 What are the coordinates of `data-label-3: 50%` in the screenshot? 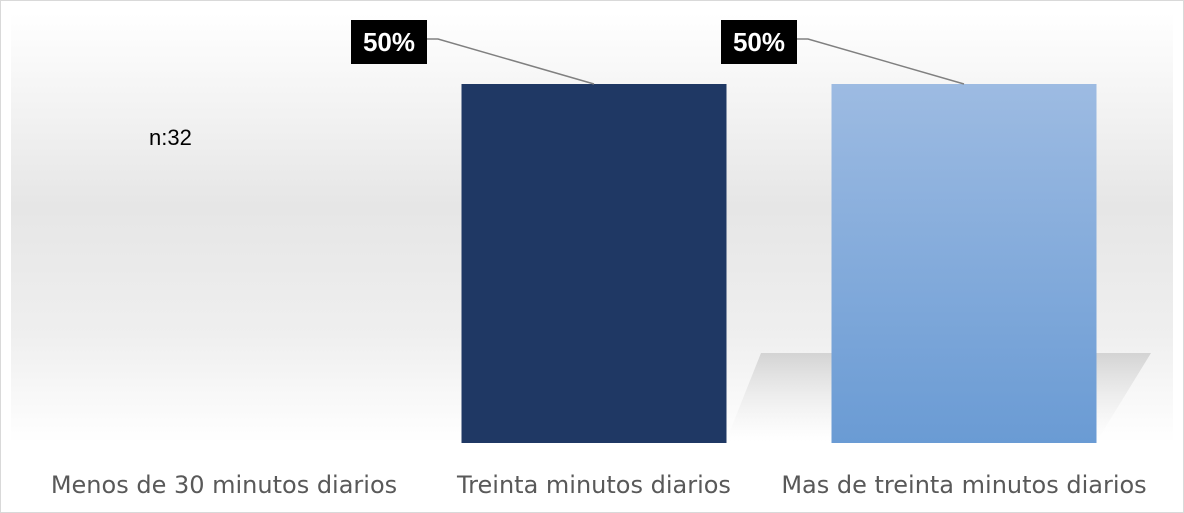 It's located at (759, 42).